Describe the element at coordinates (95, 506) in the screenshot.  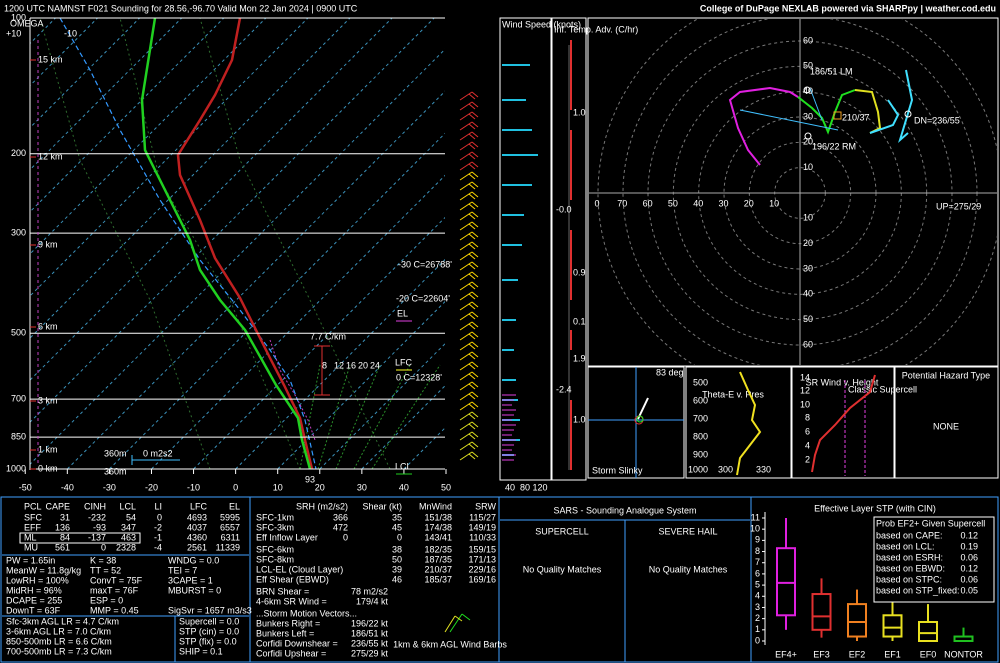
I see `thermo-header: CINH` at that location.